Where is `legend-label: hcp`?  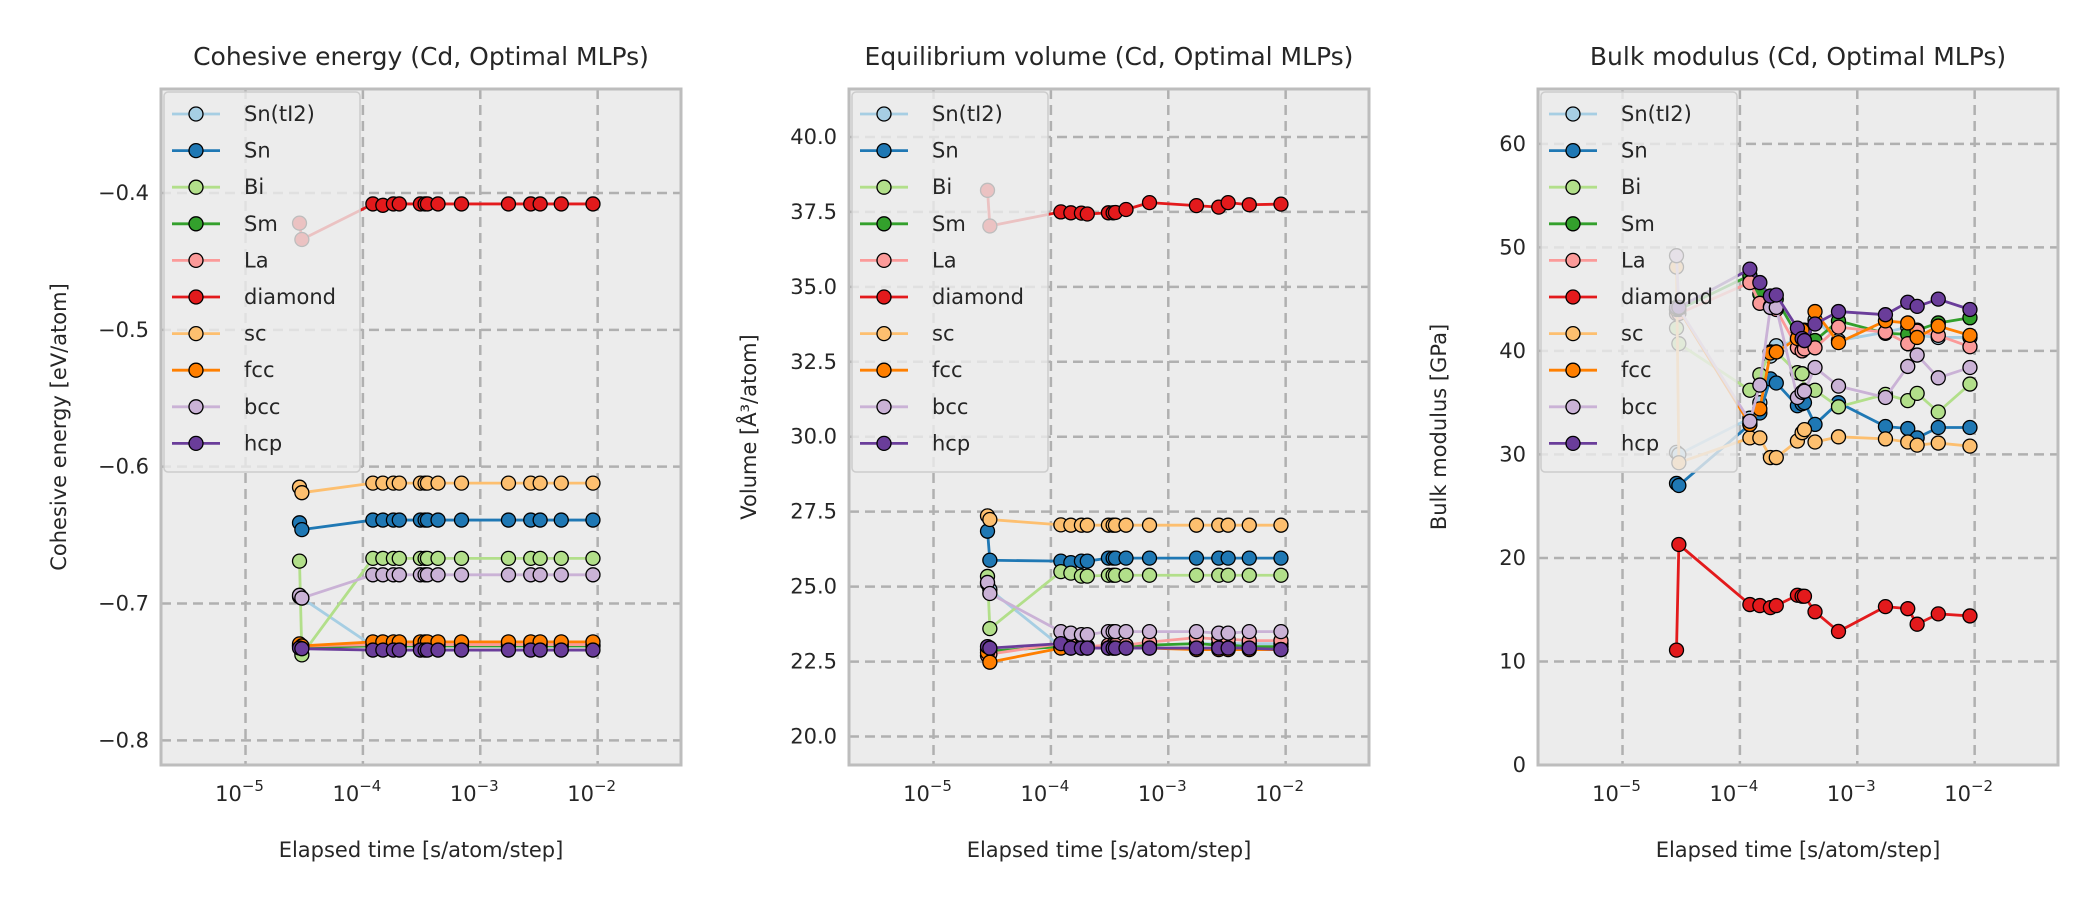 legend-label: hcp is located at coordinates (1640, 443).